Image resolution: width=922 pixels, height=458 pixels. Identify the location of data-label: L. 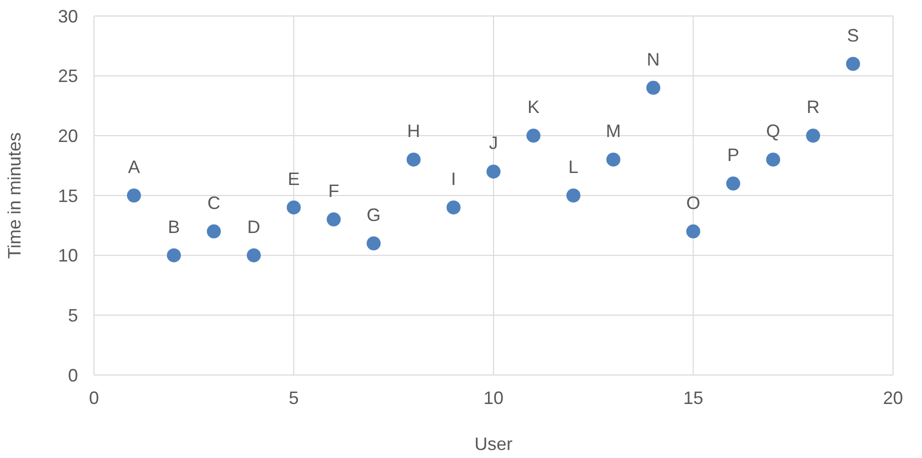
(573, 166).